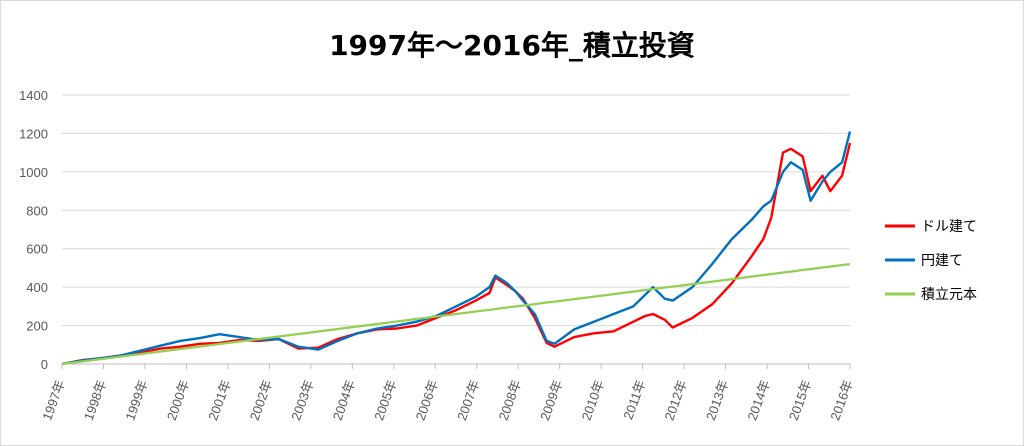  Describe the element at coordinates (949, 227) in the screenshot. I see `legend-label: ドル建て` at that location.